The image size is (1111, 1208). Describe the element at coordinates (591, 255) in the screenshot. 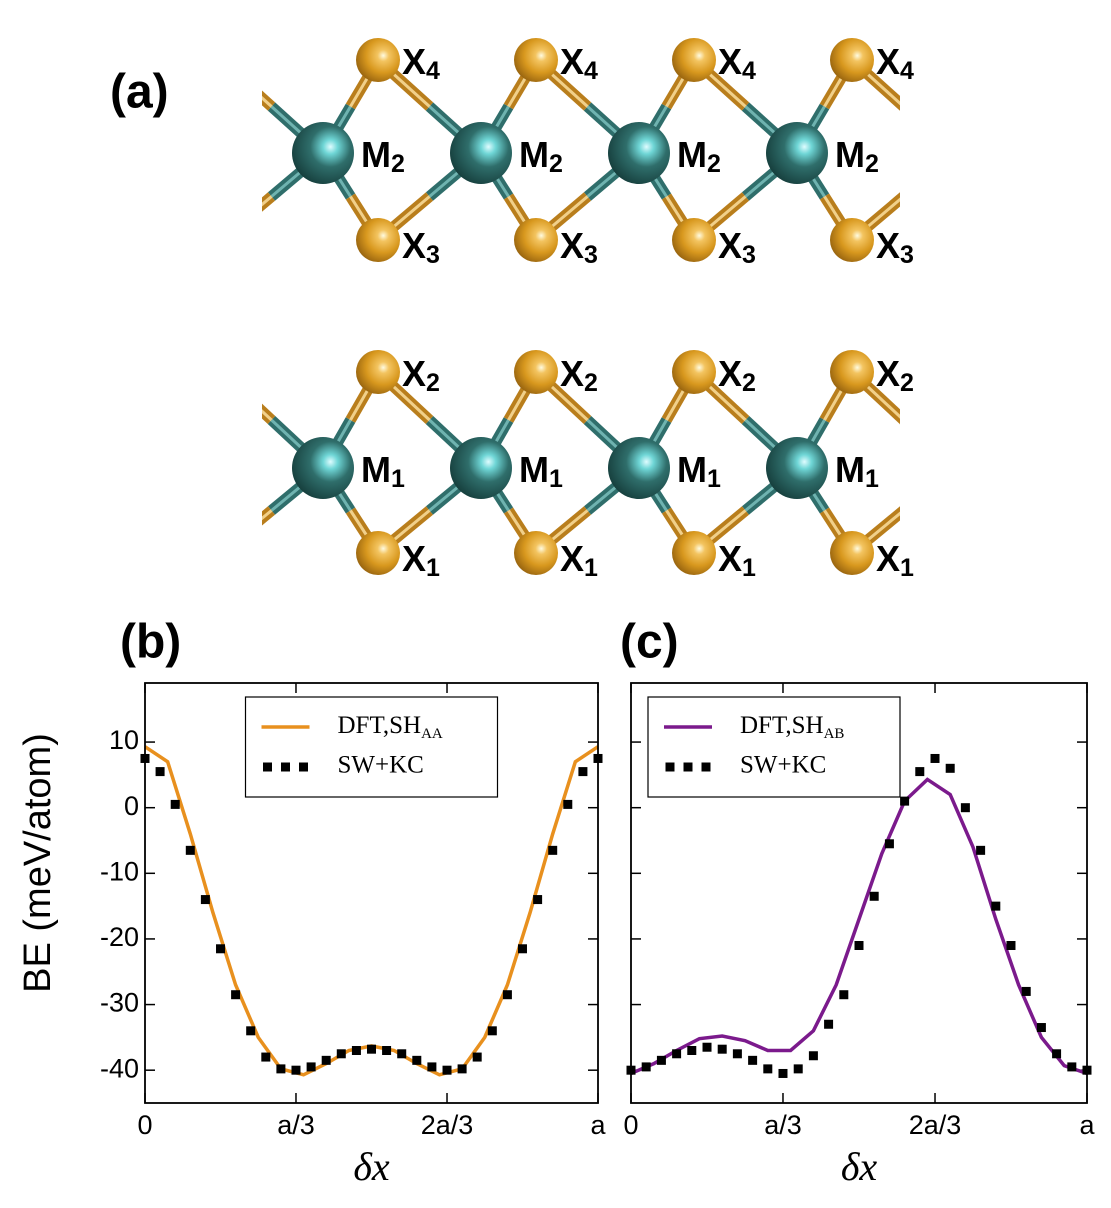

I see `atom-label-sub: 3` at that location.